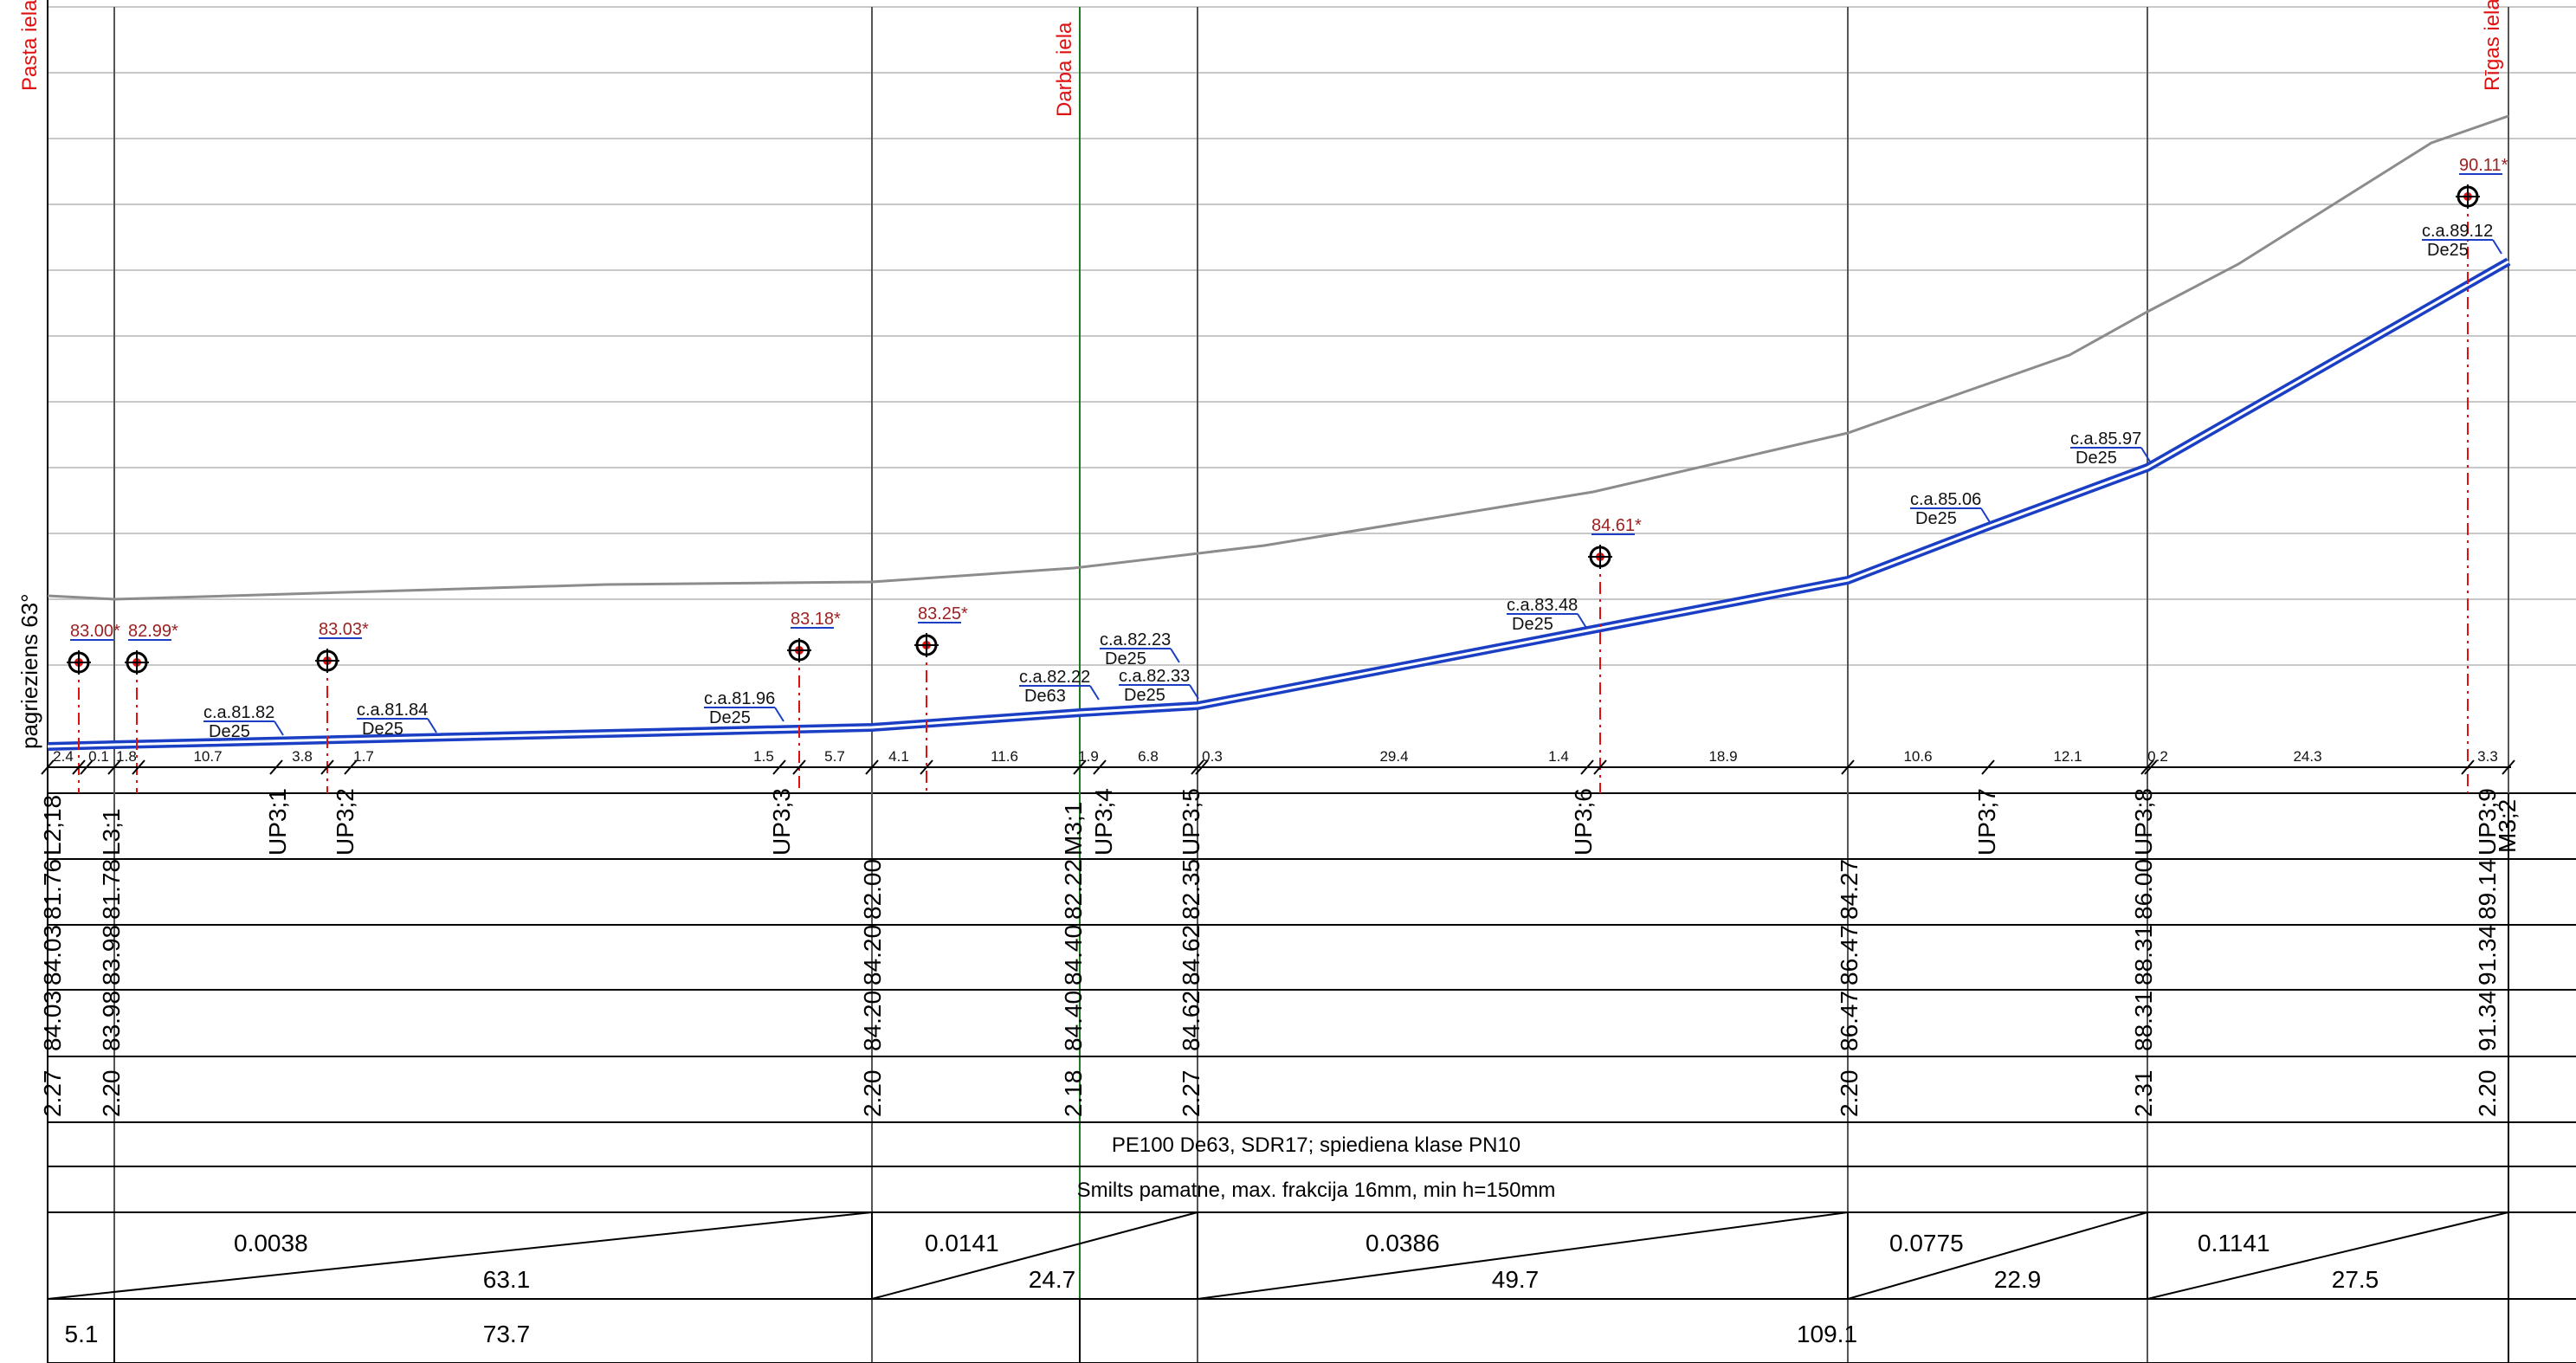 Image resolution: width=2576 pixels, height=1363 pixels. I want to click on callout-level: c.a.82.33, so click(1154, 676).